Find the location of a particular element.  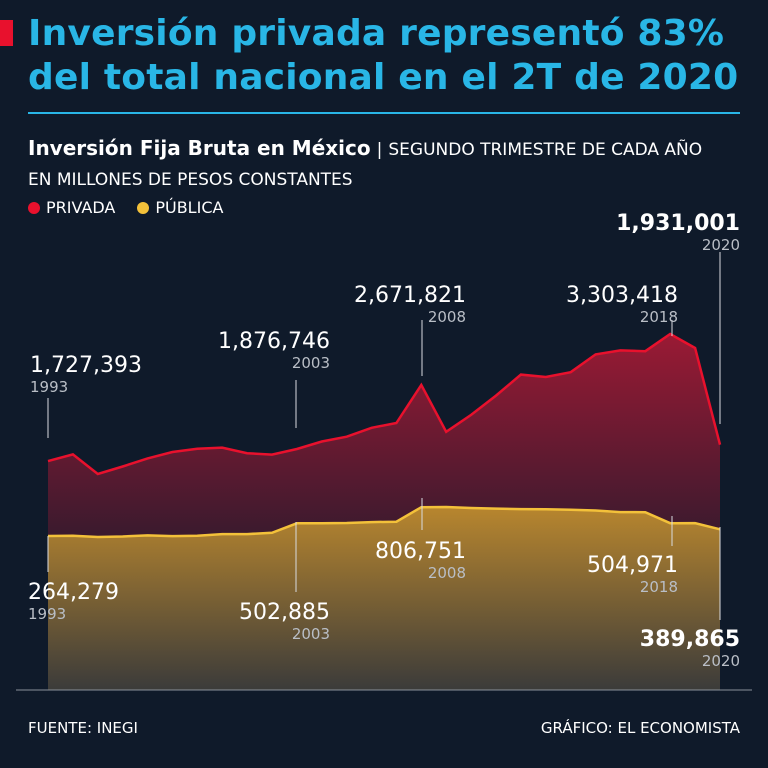

data-label-privada-2018: 3,303,418 is located at coordinates (622, 295).